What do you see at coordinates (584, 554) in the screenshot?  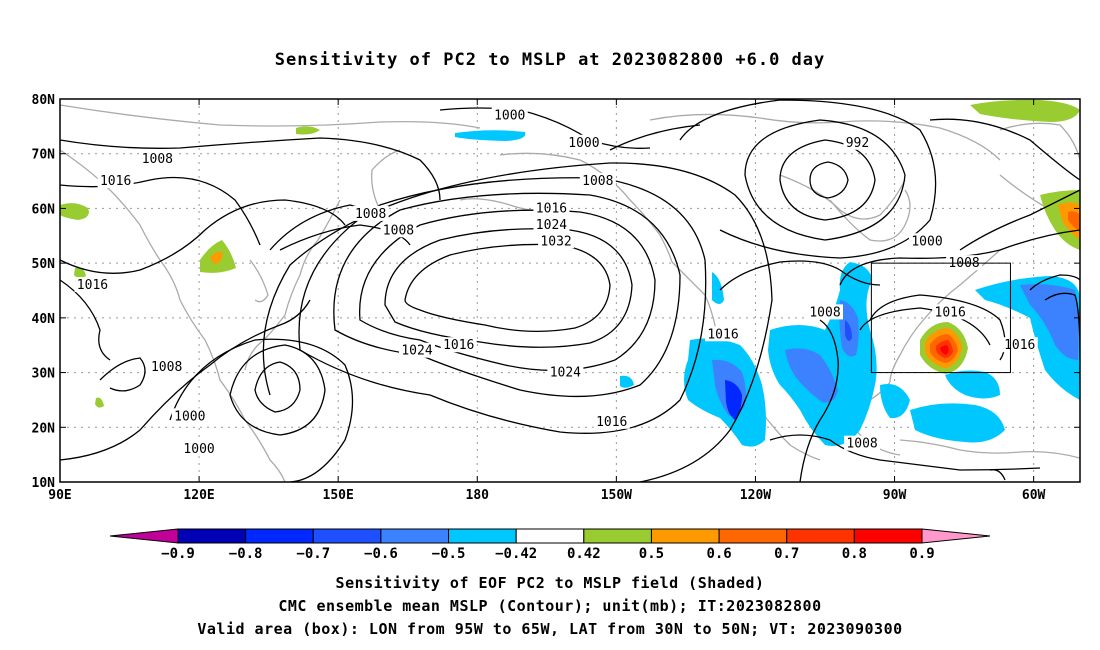 I see `colorbar-label: 0.42` at bounding box center [584, 554].